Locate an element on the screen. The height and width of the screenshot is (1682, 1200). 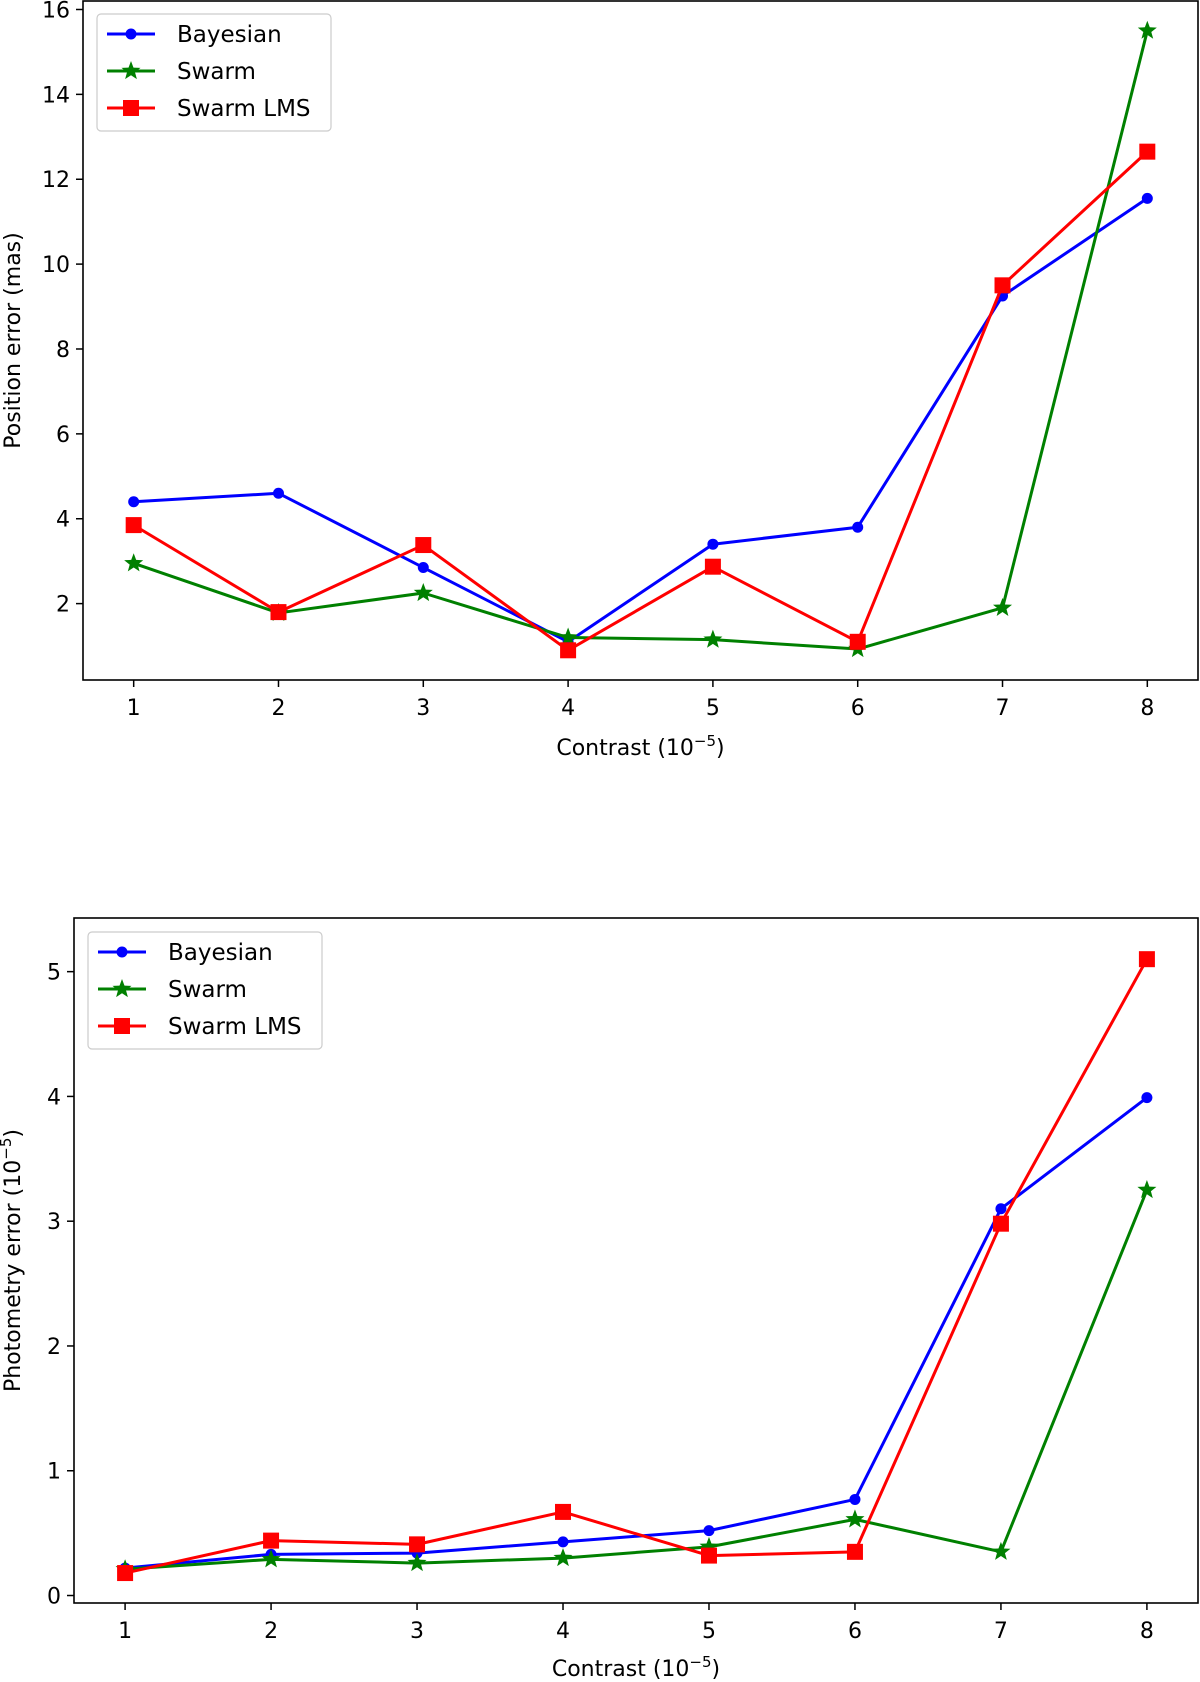
y-tick-label: 6 is located at coordinates (63, 435).